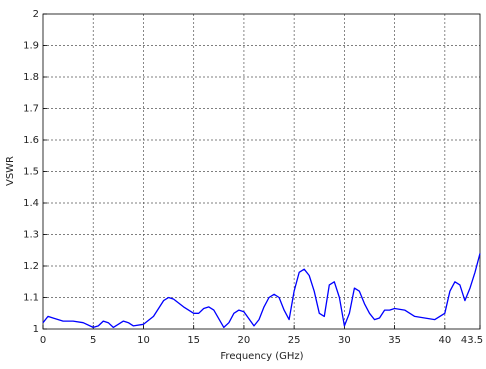 The height and width of the screenshot is (369, 486). Describe the element at coordinates (31, 172) in the screenshot. I see `y-tick-label: 1.5` at that location.